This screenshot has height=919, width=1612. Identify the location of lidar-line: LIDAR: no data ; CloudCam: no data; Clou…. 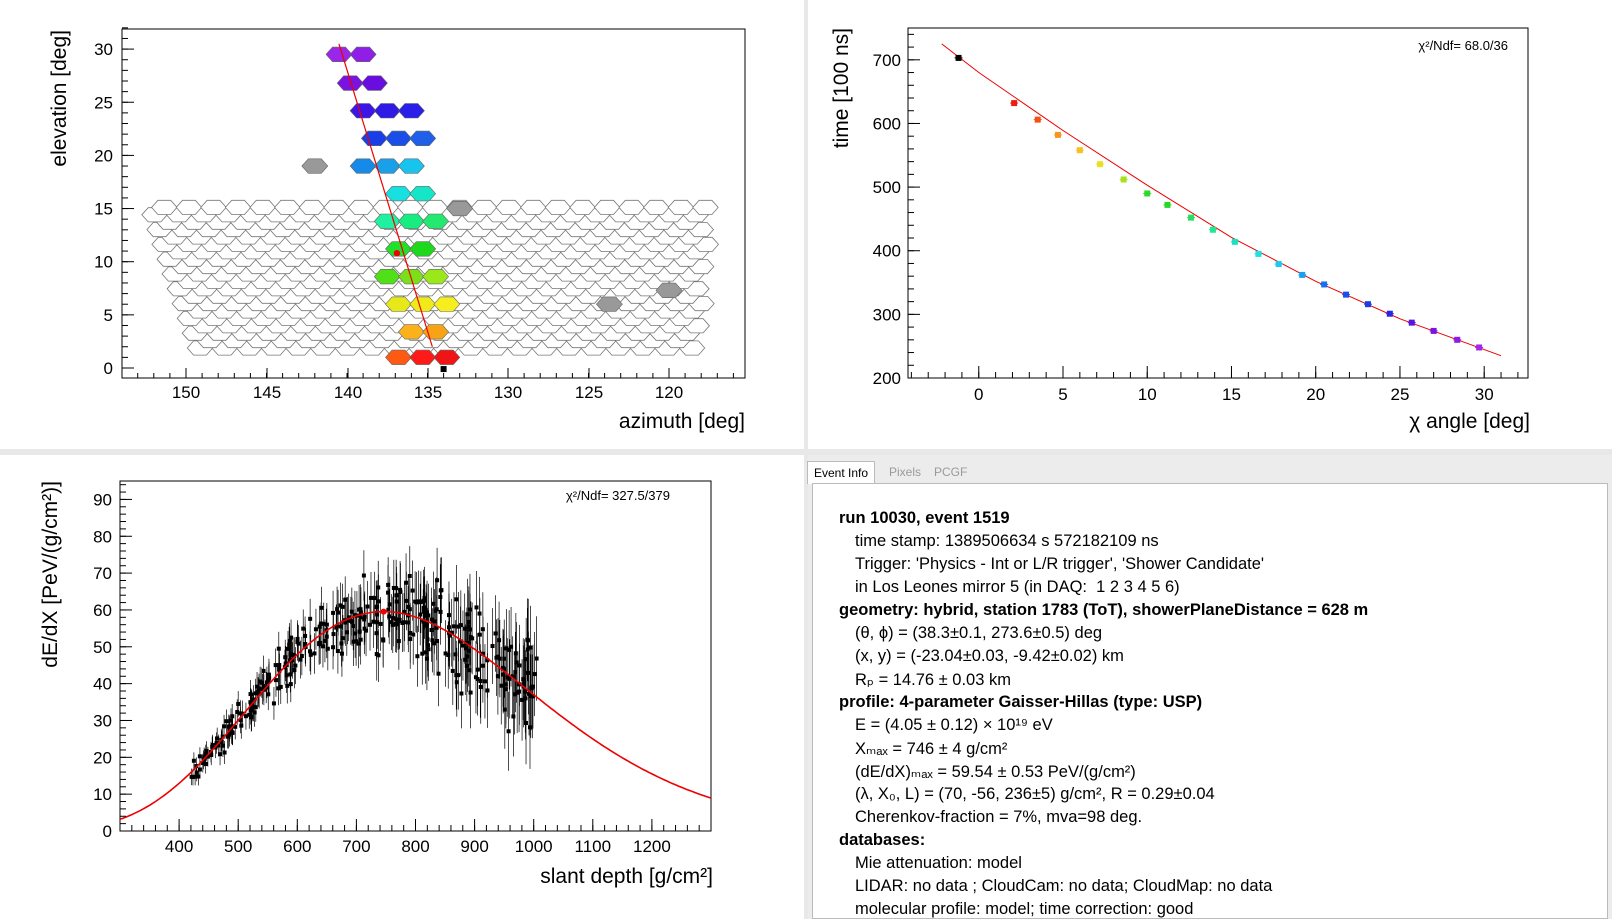
(1064, 886).